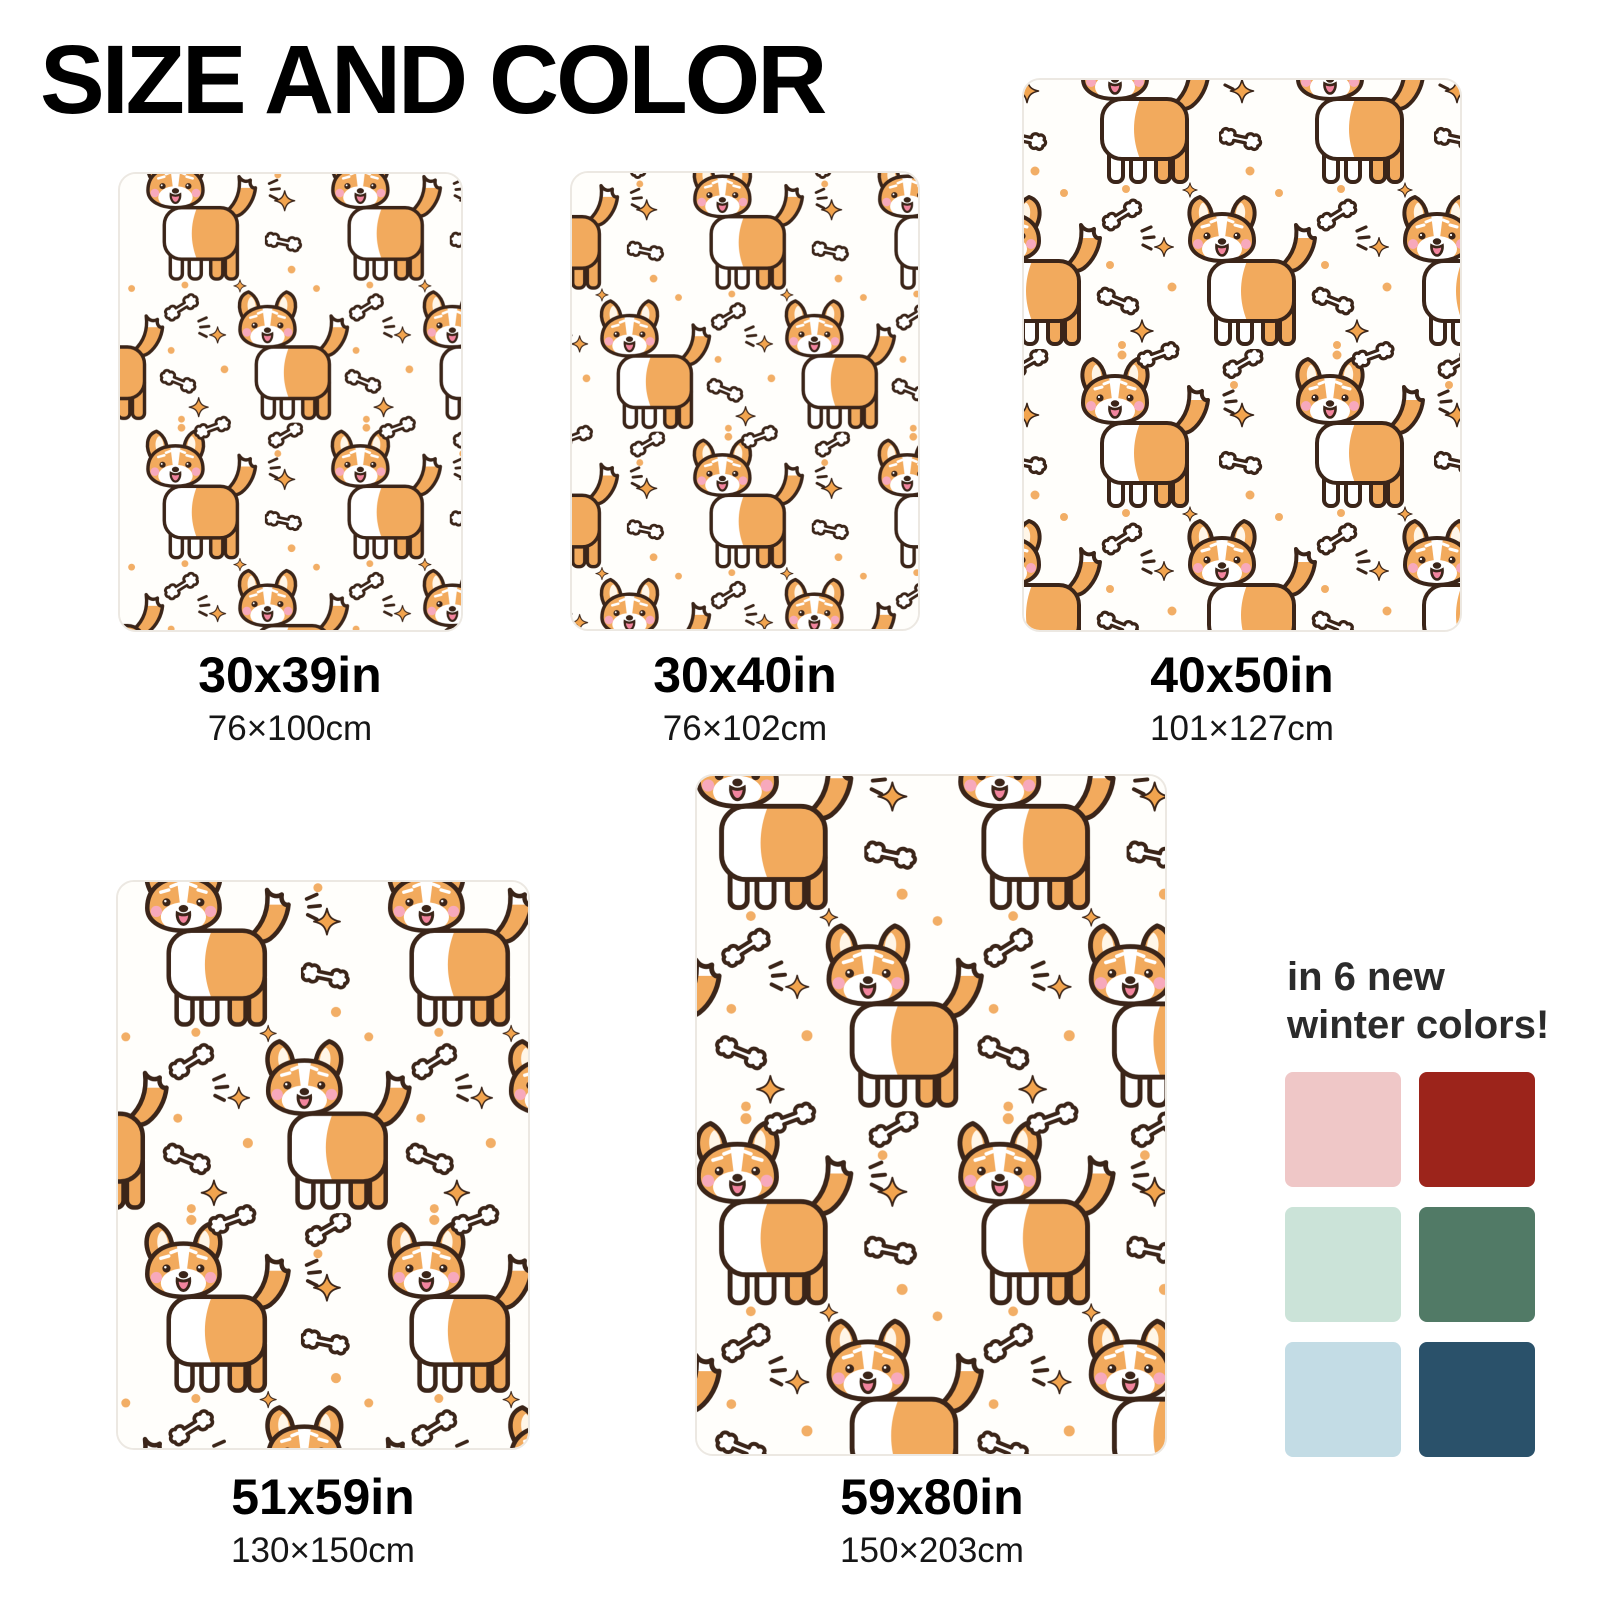 Image resolution: width=1600 pixels, height=1600 pixels. What do you see at coordinates (1477, 1264) in the screenshot?
I see `swatch-pine-green` at bounding box center [1477, 1264].